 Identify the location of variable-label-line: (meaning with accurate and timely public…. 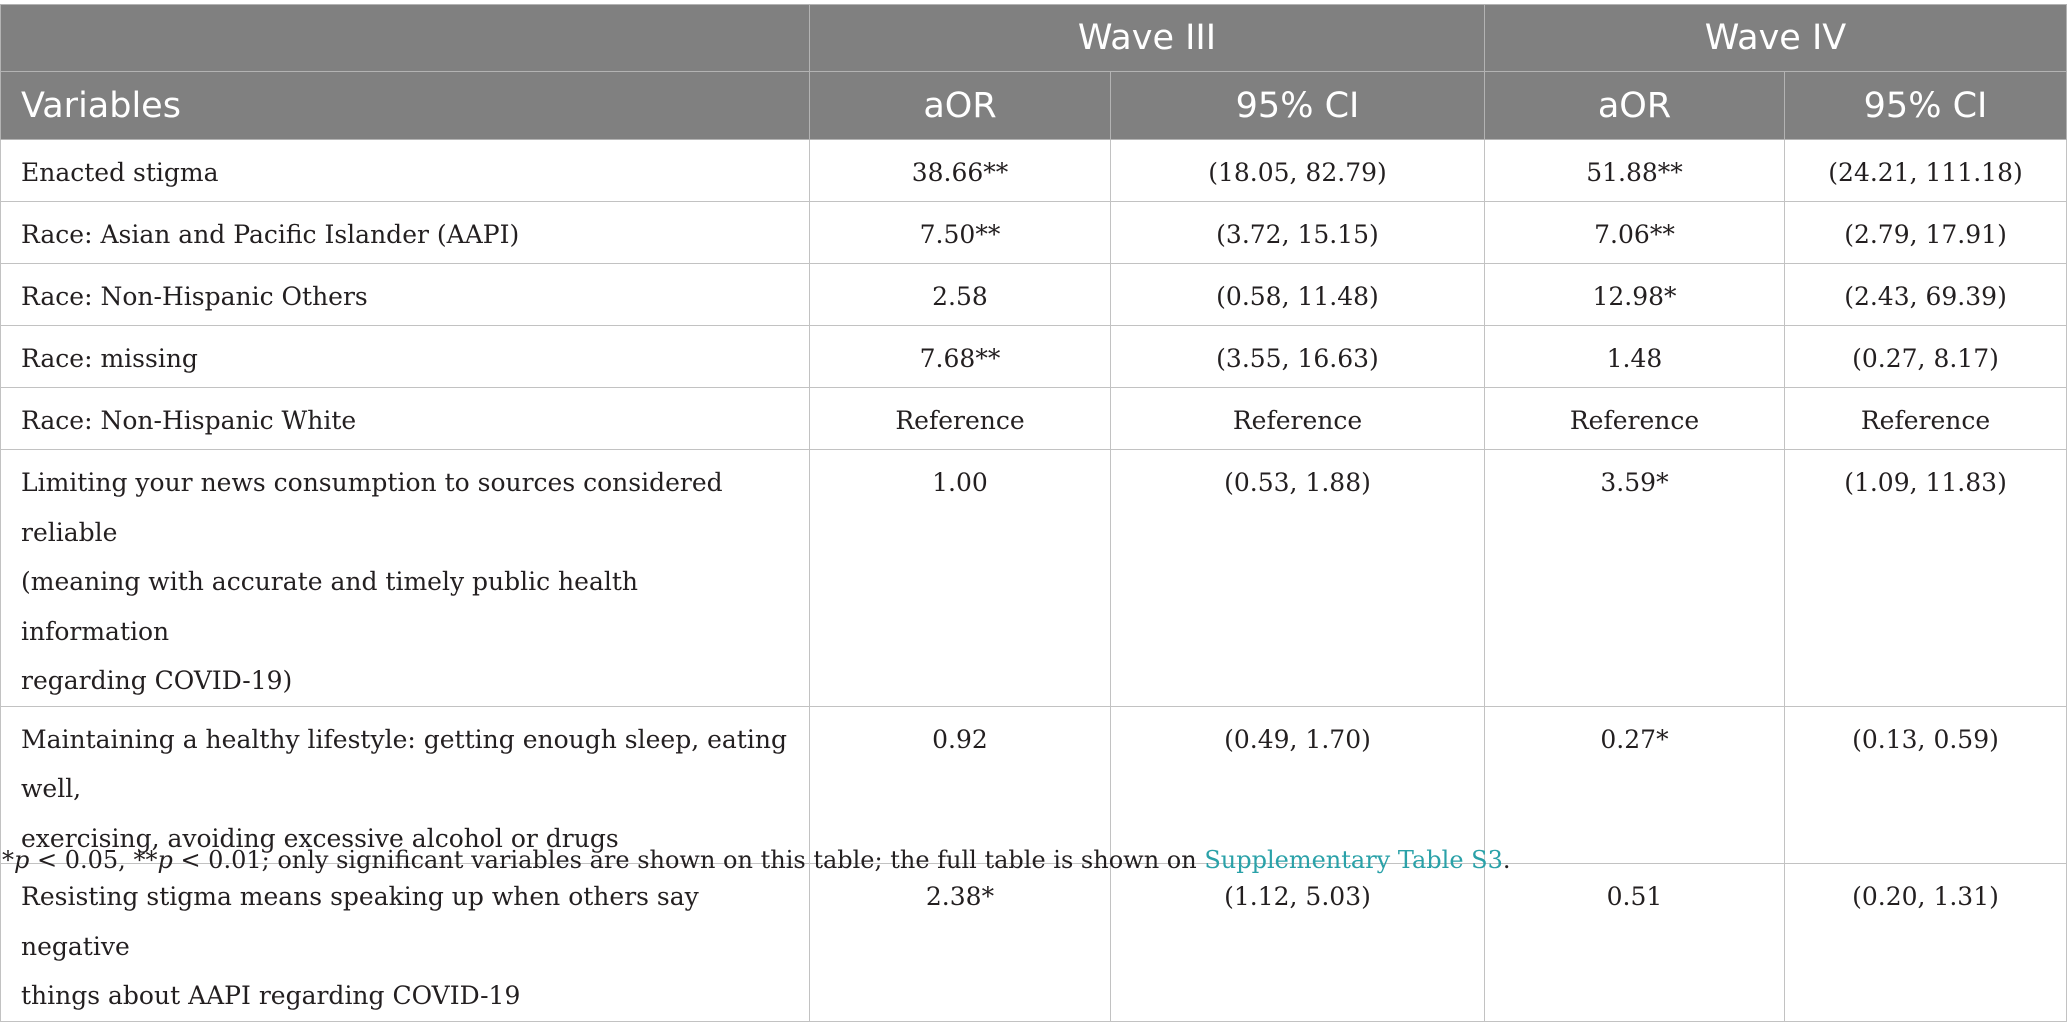
(330, 606).